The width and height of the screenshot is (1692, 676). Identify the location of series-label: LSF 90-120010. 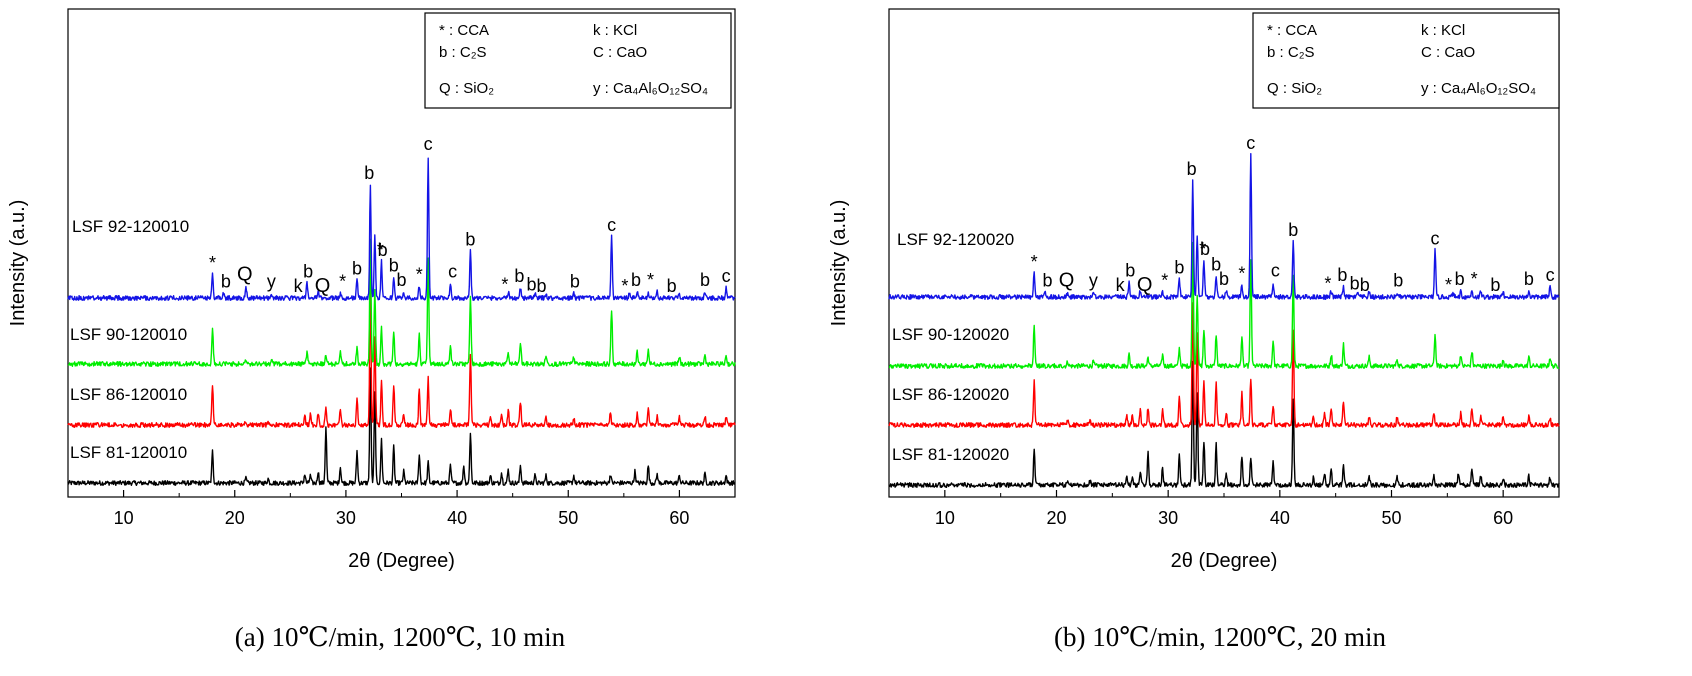
(128, 334).